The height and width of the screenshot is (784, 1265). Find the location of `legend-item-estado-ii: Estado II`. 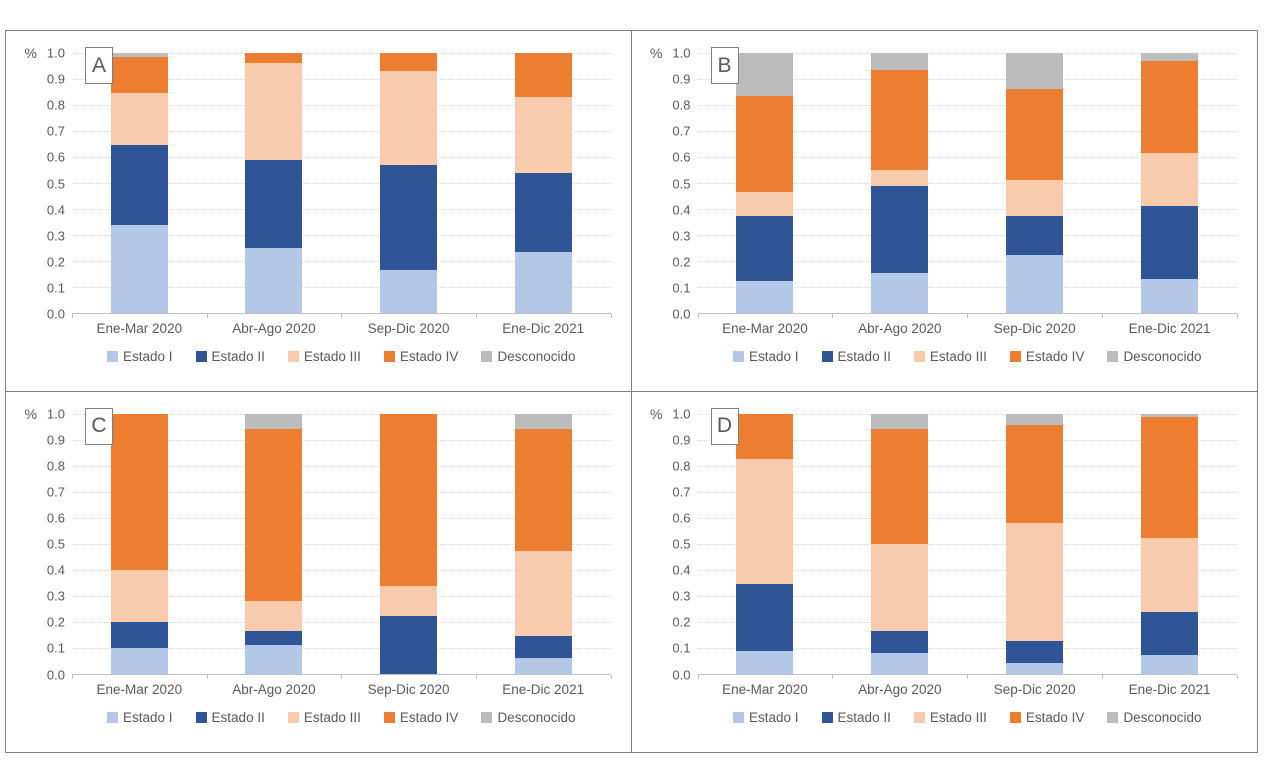

legend-item-estado-ii: Estado II is located at coordinates (856, 717).